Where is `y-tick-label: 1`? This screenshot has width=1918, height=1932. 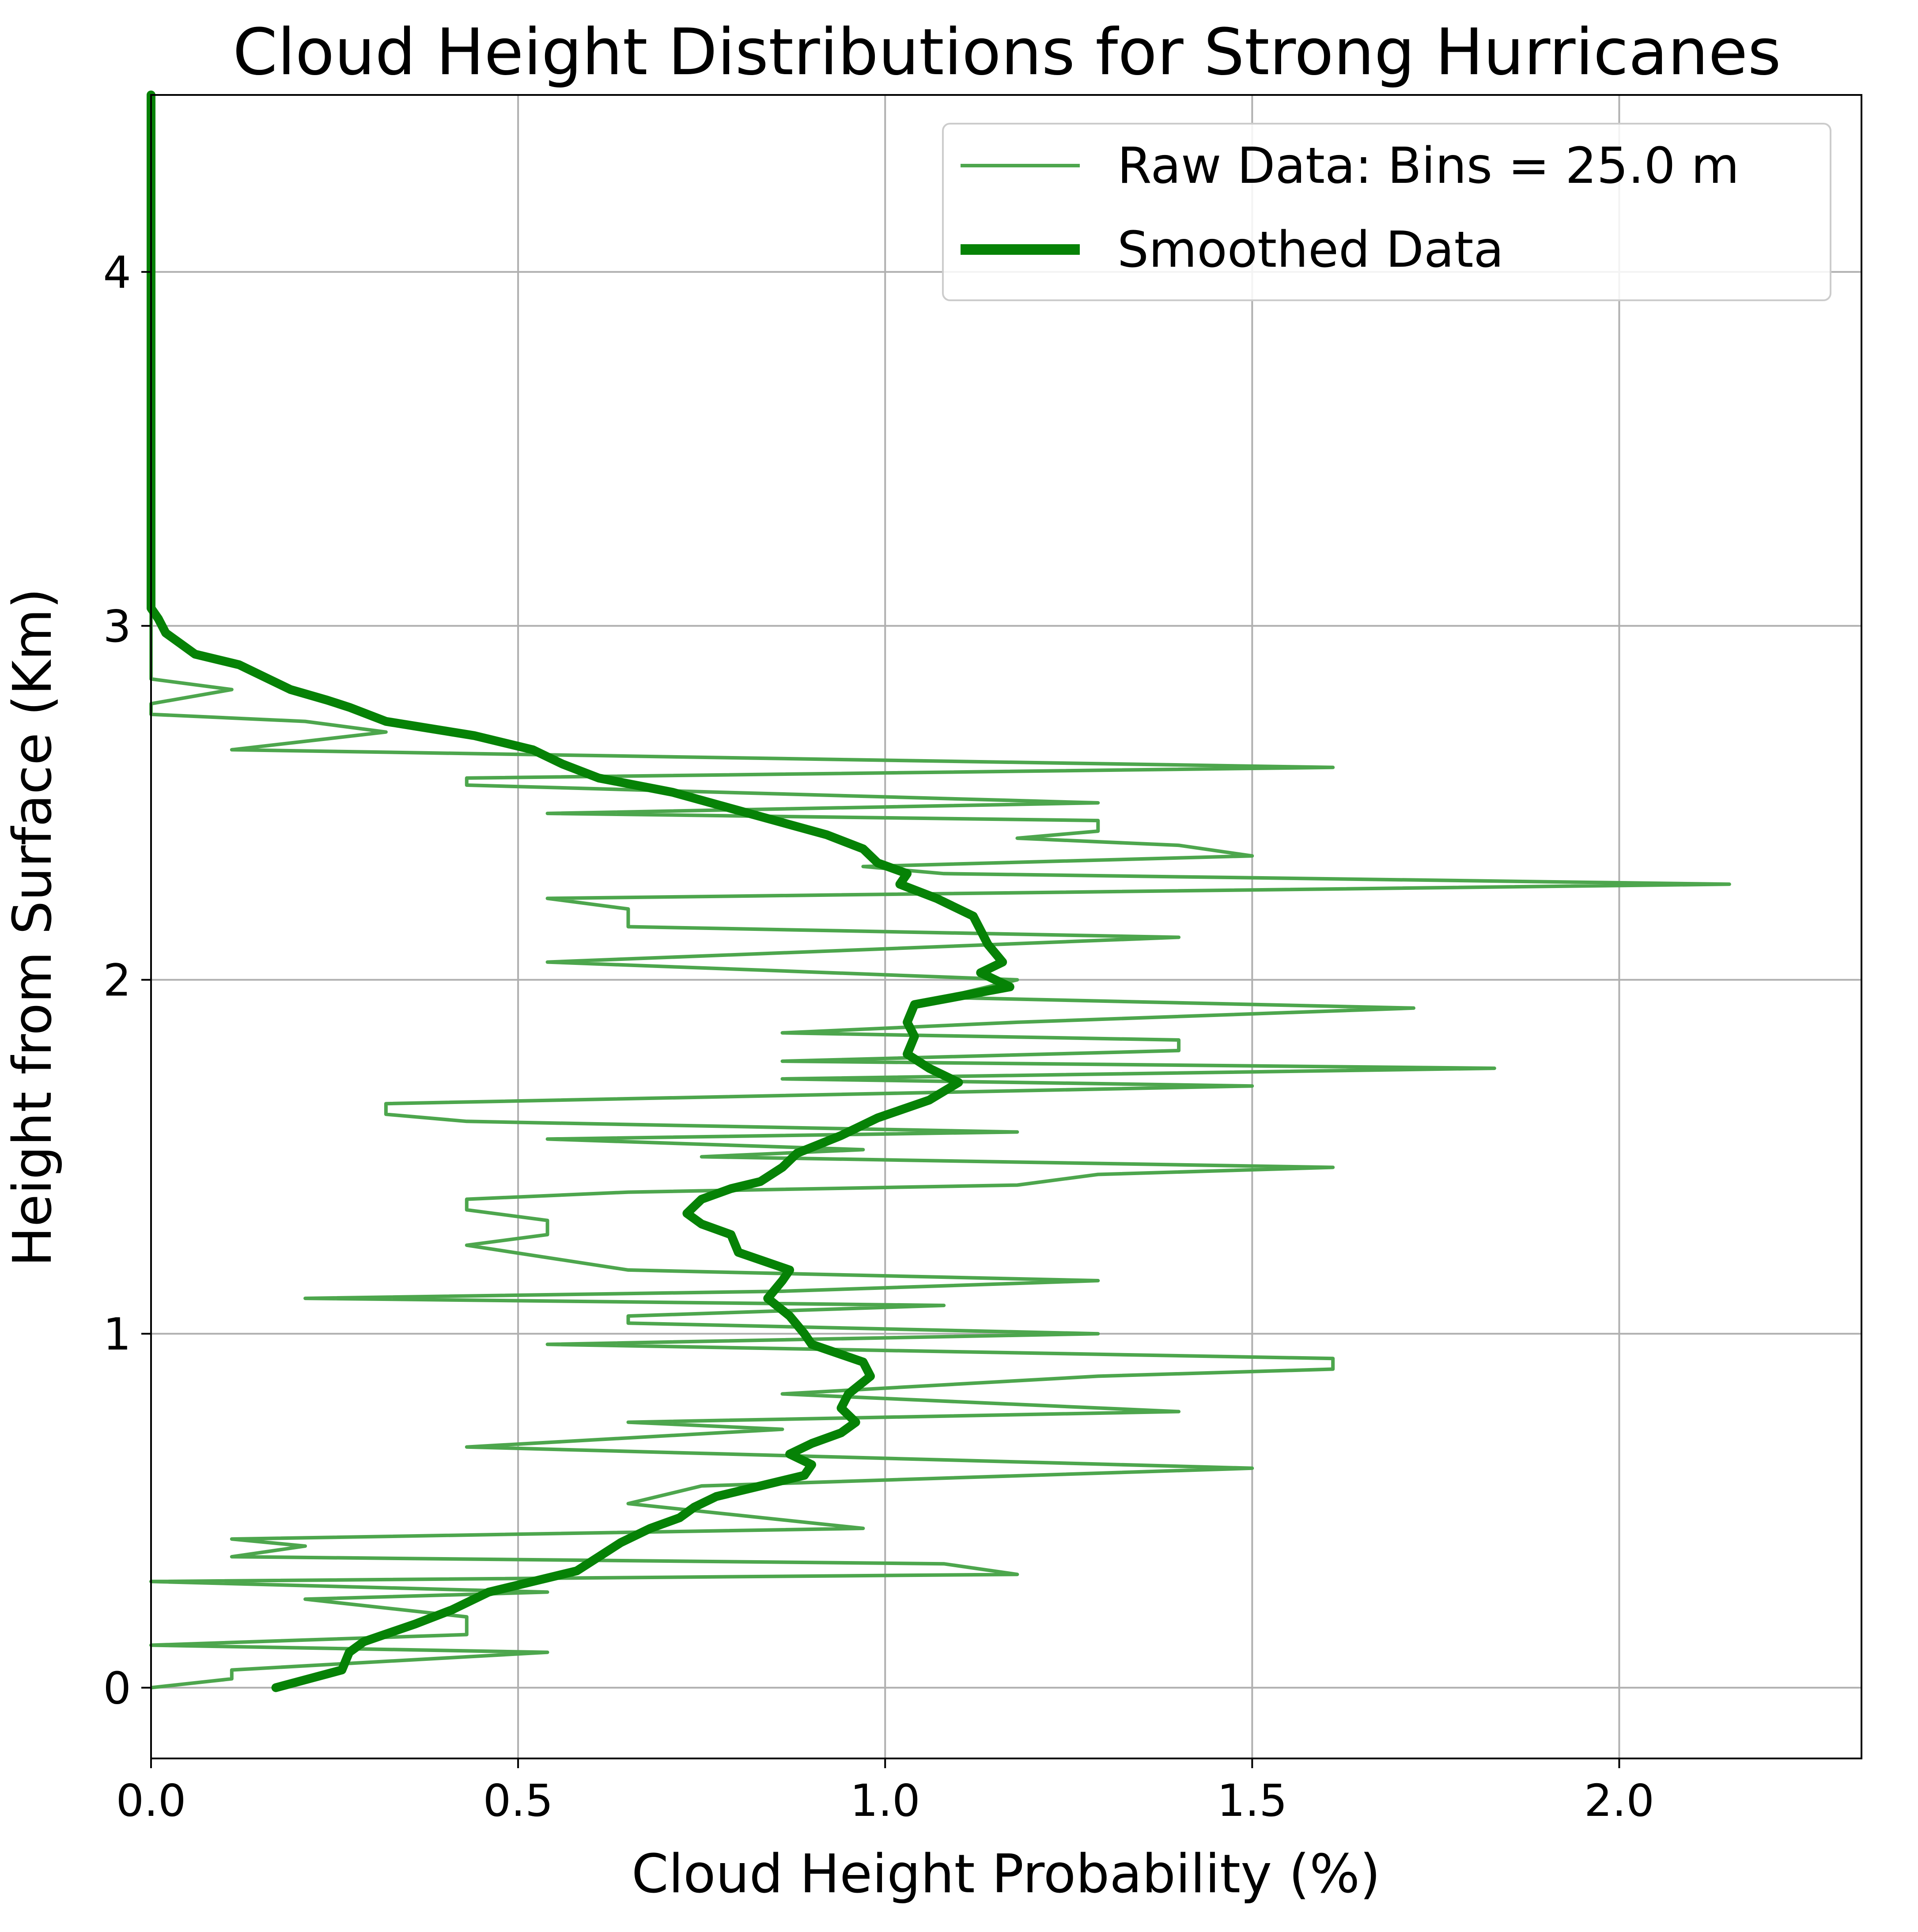 y-tick-label: 1 is located at coordinates (117, 1334).